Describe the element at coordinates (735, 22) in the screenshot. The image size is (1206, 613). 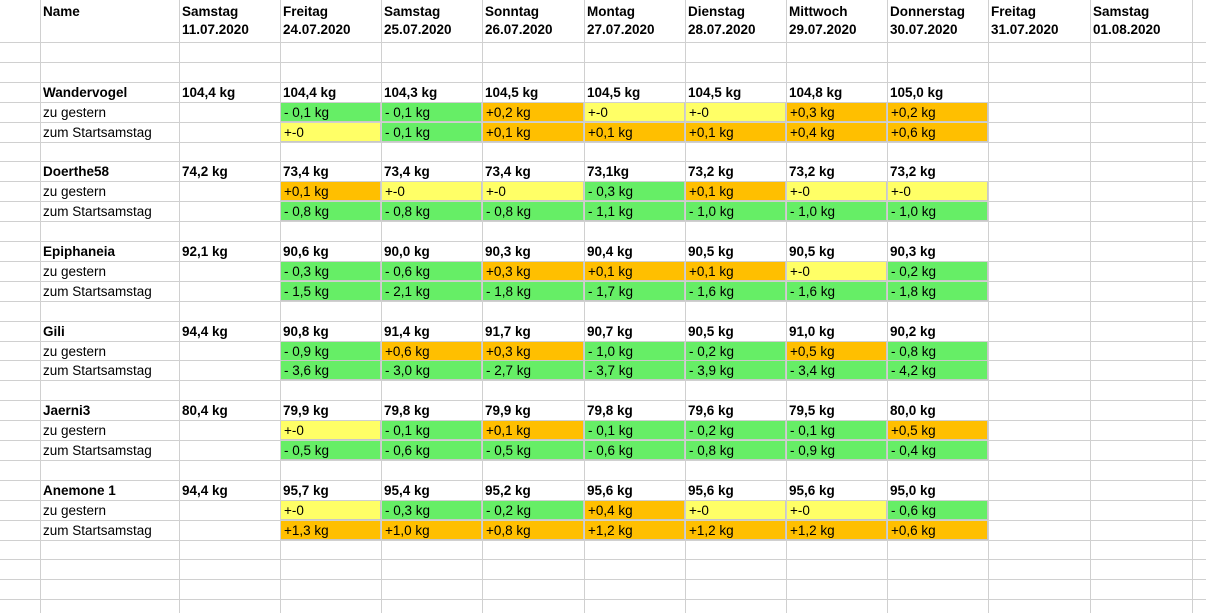
I see `header-day-cell: Dienstag 28.07.2020` at that location.